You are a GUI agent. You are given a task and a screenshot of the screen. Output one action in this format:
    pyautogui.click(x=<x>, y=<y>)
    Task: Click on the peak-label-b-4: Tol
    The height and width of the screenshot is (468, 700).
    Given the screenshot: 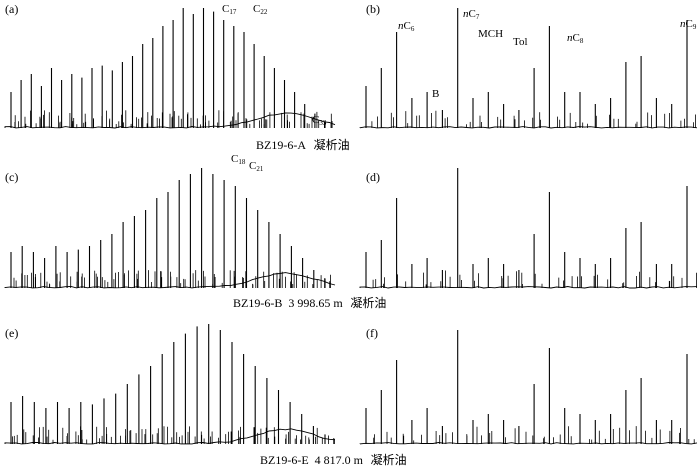 What is the action you would take?
    pyautogui.click(x=520, y=42)
    